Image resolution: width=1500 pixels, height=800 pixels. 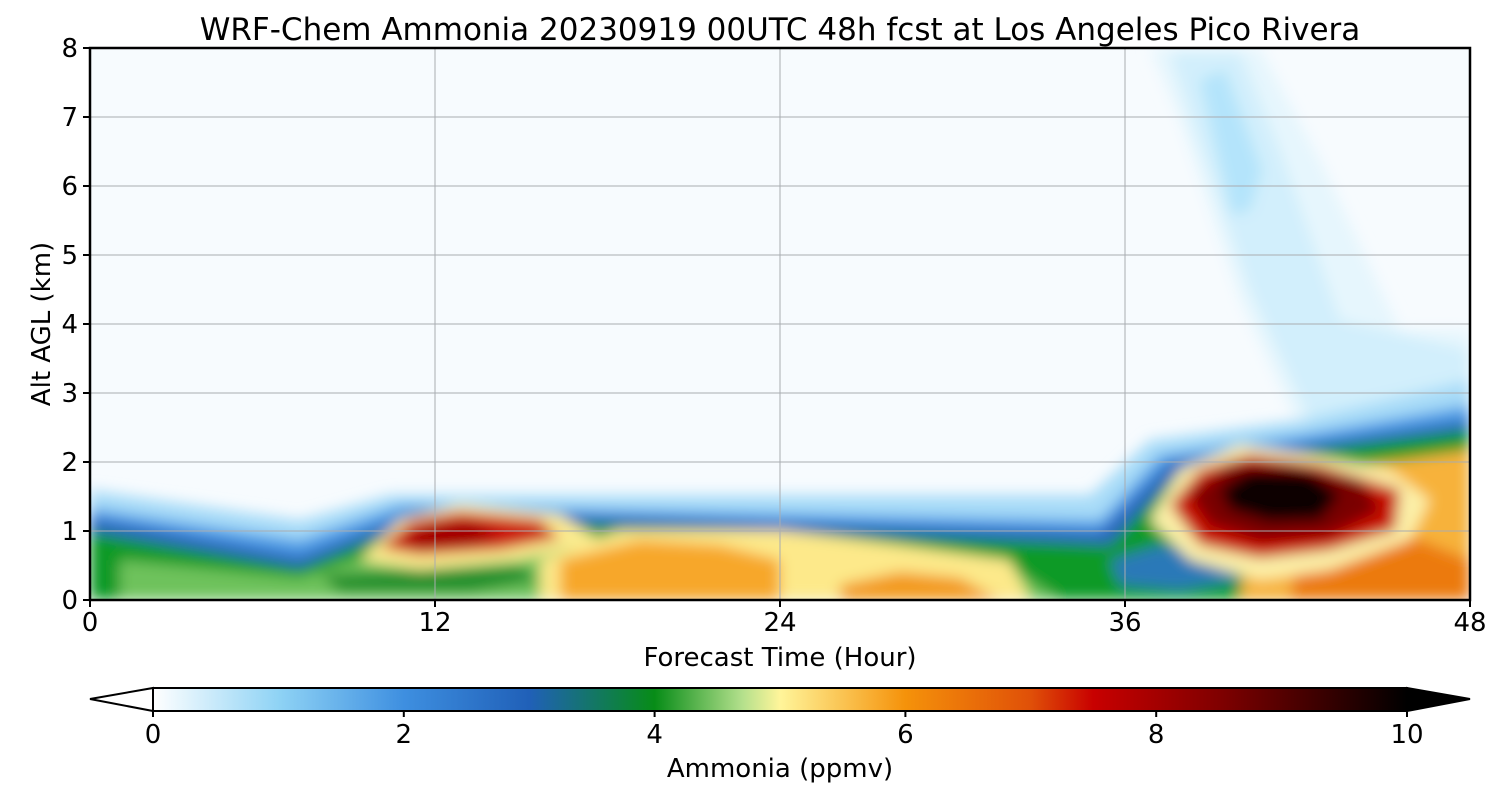 What do you see at coordinates (69, 532) in the screenshot?
I see `y-tick-label: 1` at bounding box center [69, 532].